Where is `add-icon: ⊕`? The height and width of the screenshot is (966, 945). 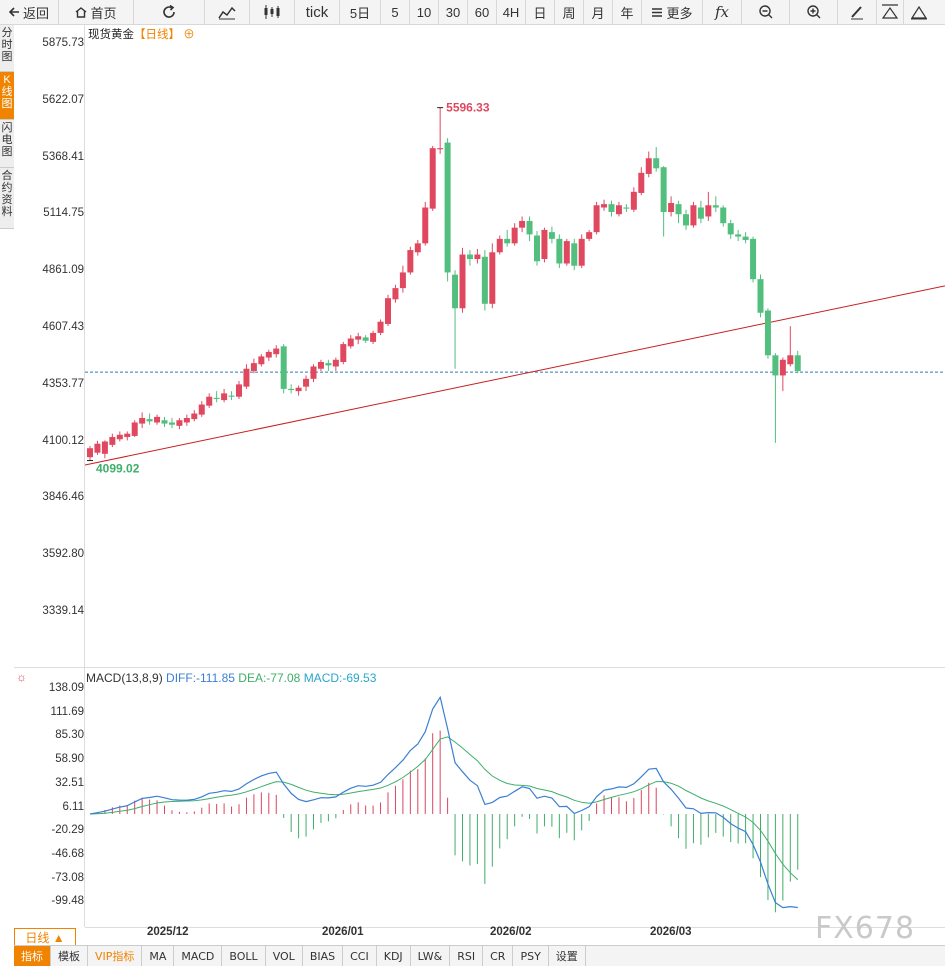 add-icon: ⊕ is located at coordinates (187, 35).